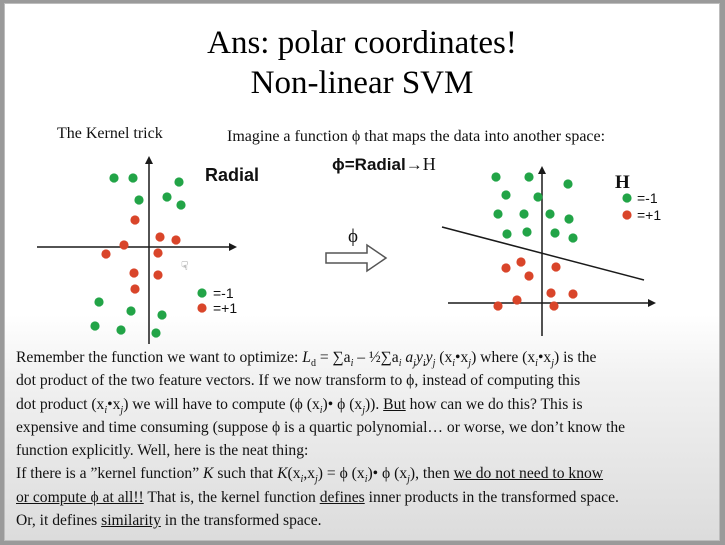 This screenshot has height=545, width=725. I want to click on underlined-text: or compute ϕ at all!!, so click(80, 497).